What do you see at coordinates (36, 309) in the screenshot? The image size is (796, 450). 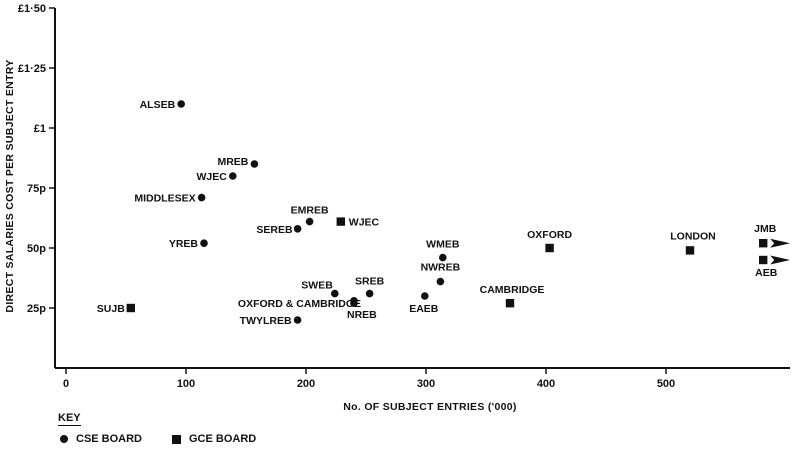 I see `y-tick-label: 25p` at bounding box center [36, 309].